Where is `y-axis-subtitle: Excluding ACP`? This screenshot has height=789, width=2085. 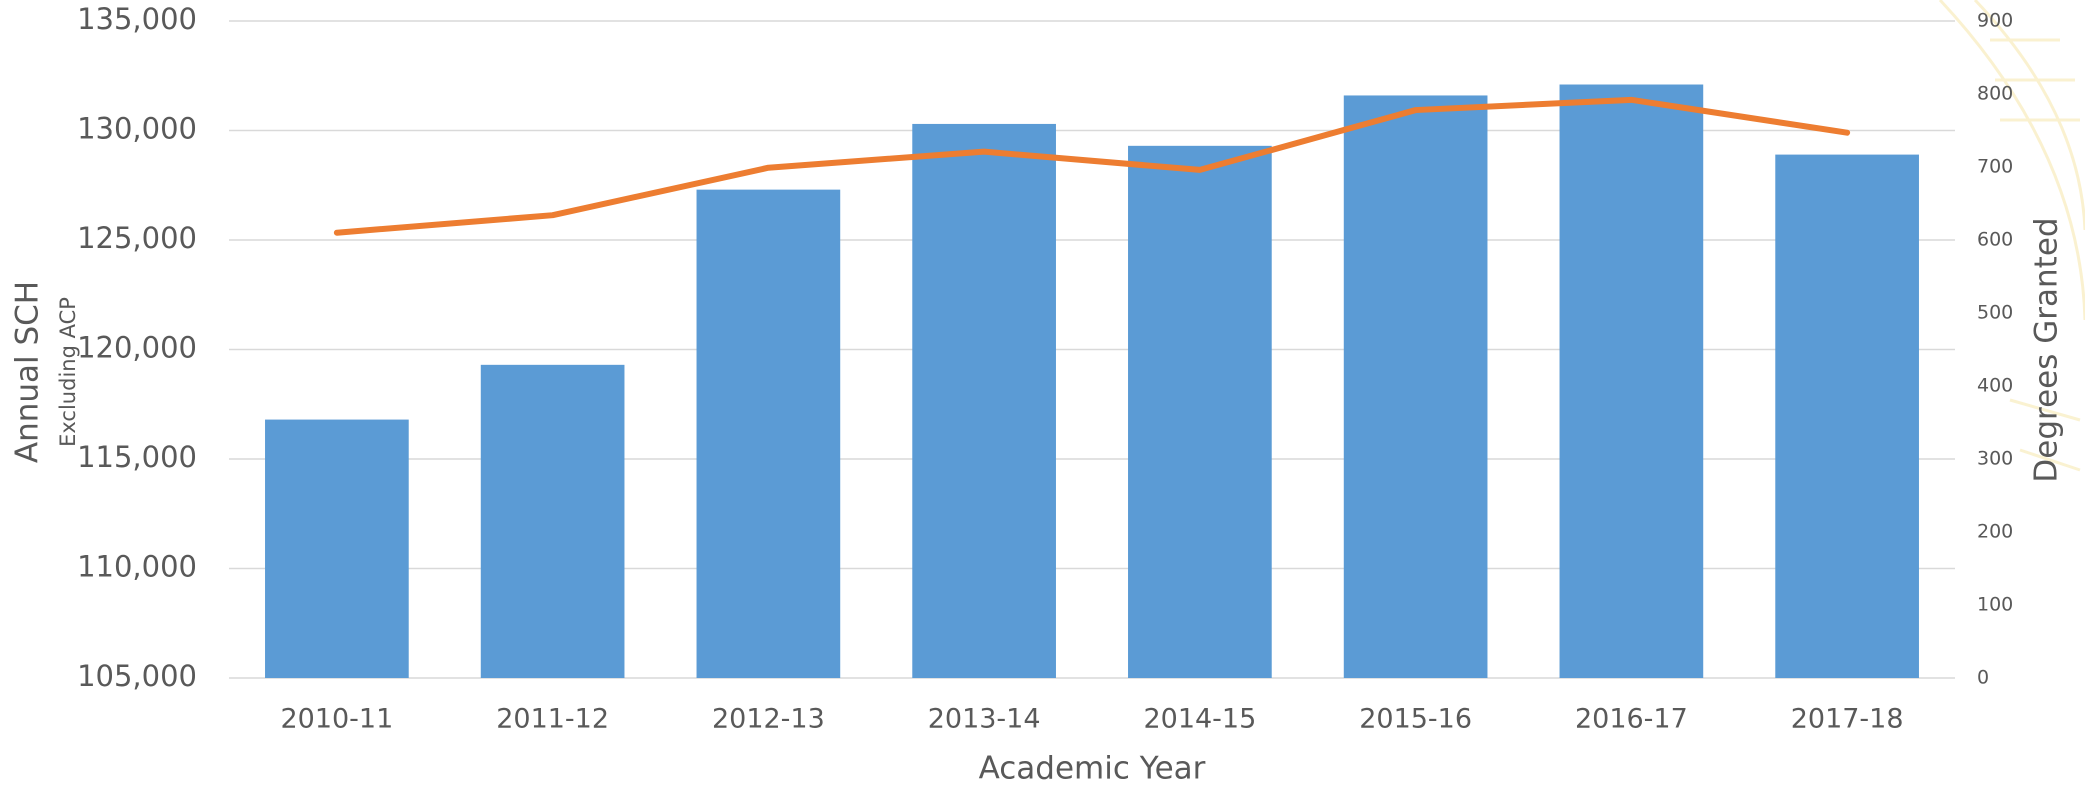 y-axis-subtitle: Excluding ACP is located at coordinates (68, 372).